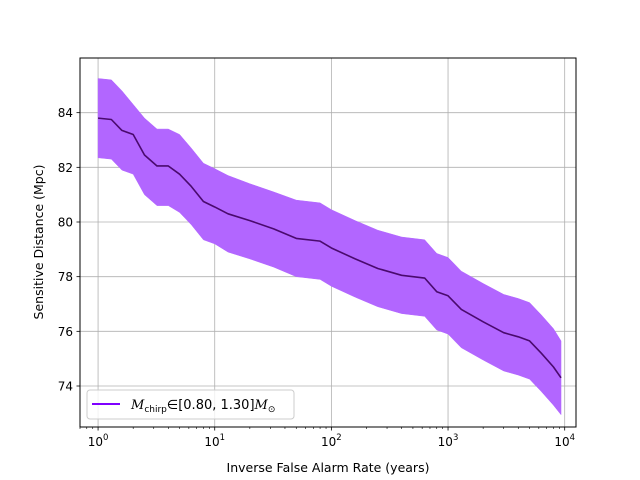  I want to click on y-axis-ticks: 74 76 78 80 82 84, so click(69, 250).